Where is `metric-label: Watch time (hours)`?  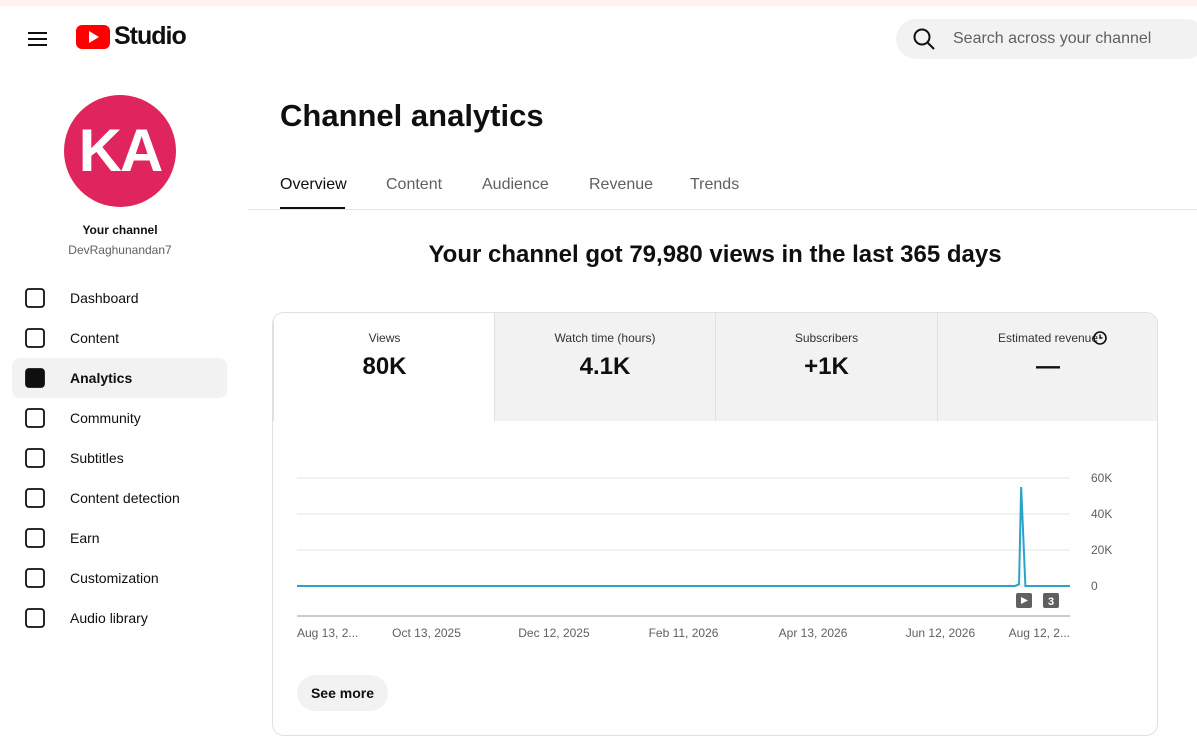 metric-label: Watch time (hours) is located at coordinates (605, 338).